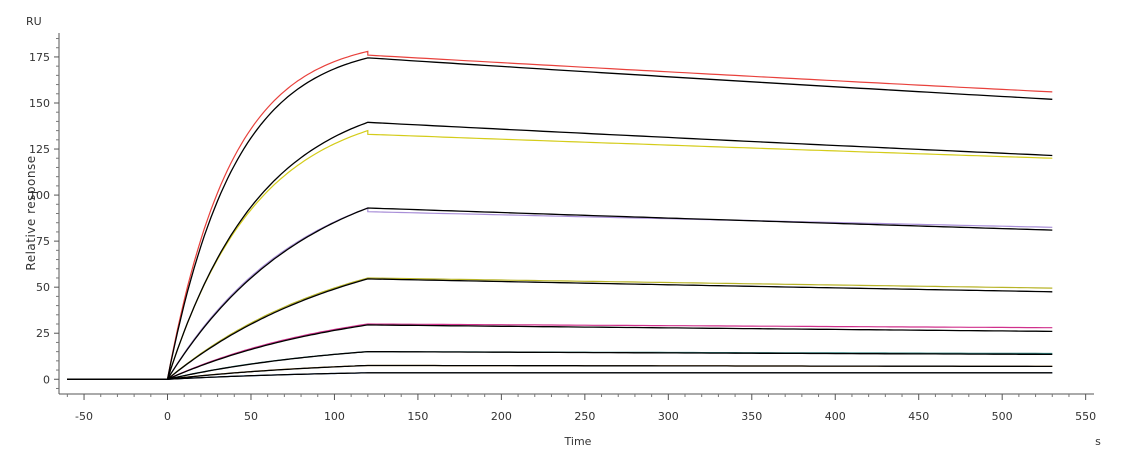 The width and height of the screenshot is (1129, 466). I want to click on x-tick-label: 300, so click(668, 416).